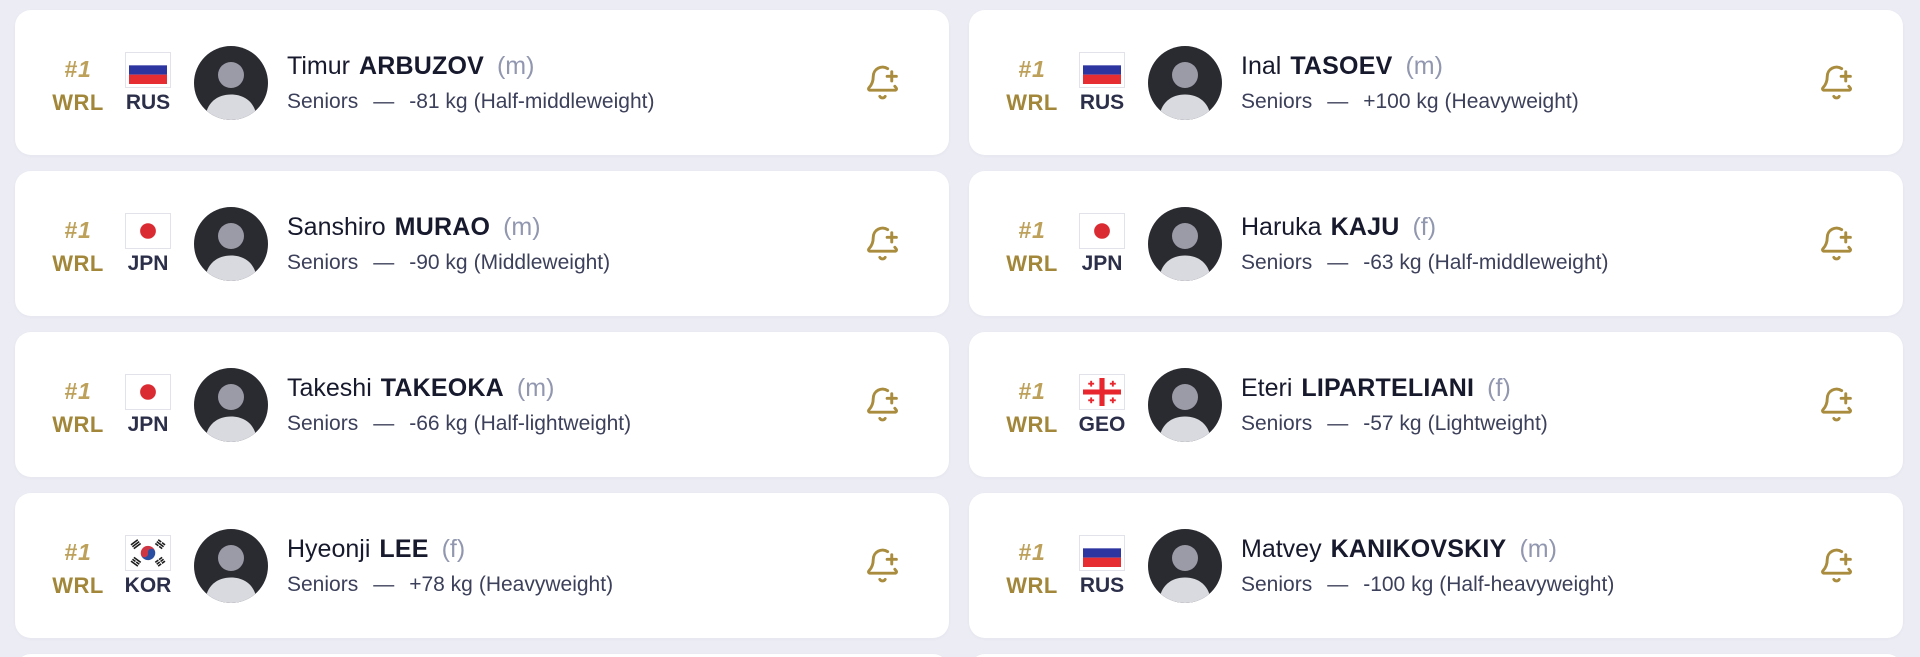 Image resolution: width=1920 pixels, height=657 pixels. What do you see at coordinates (1424, 65) in the screenshot?
I see `athlete-gender: (m)` at bounding box center [1424, 65].